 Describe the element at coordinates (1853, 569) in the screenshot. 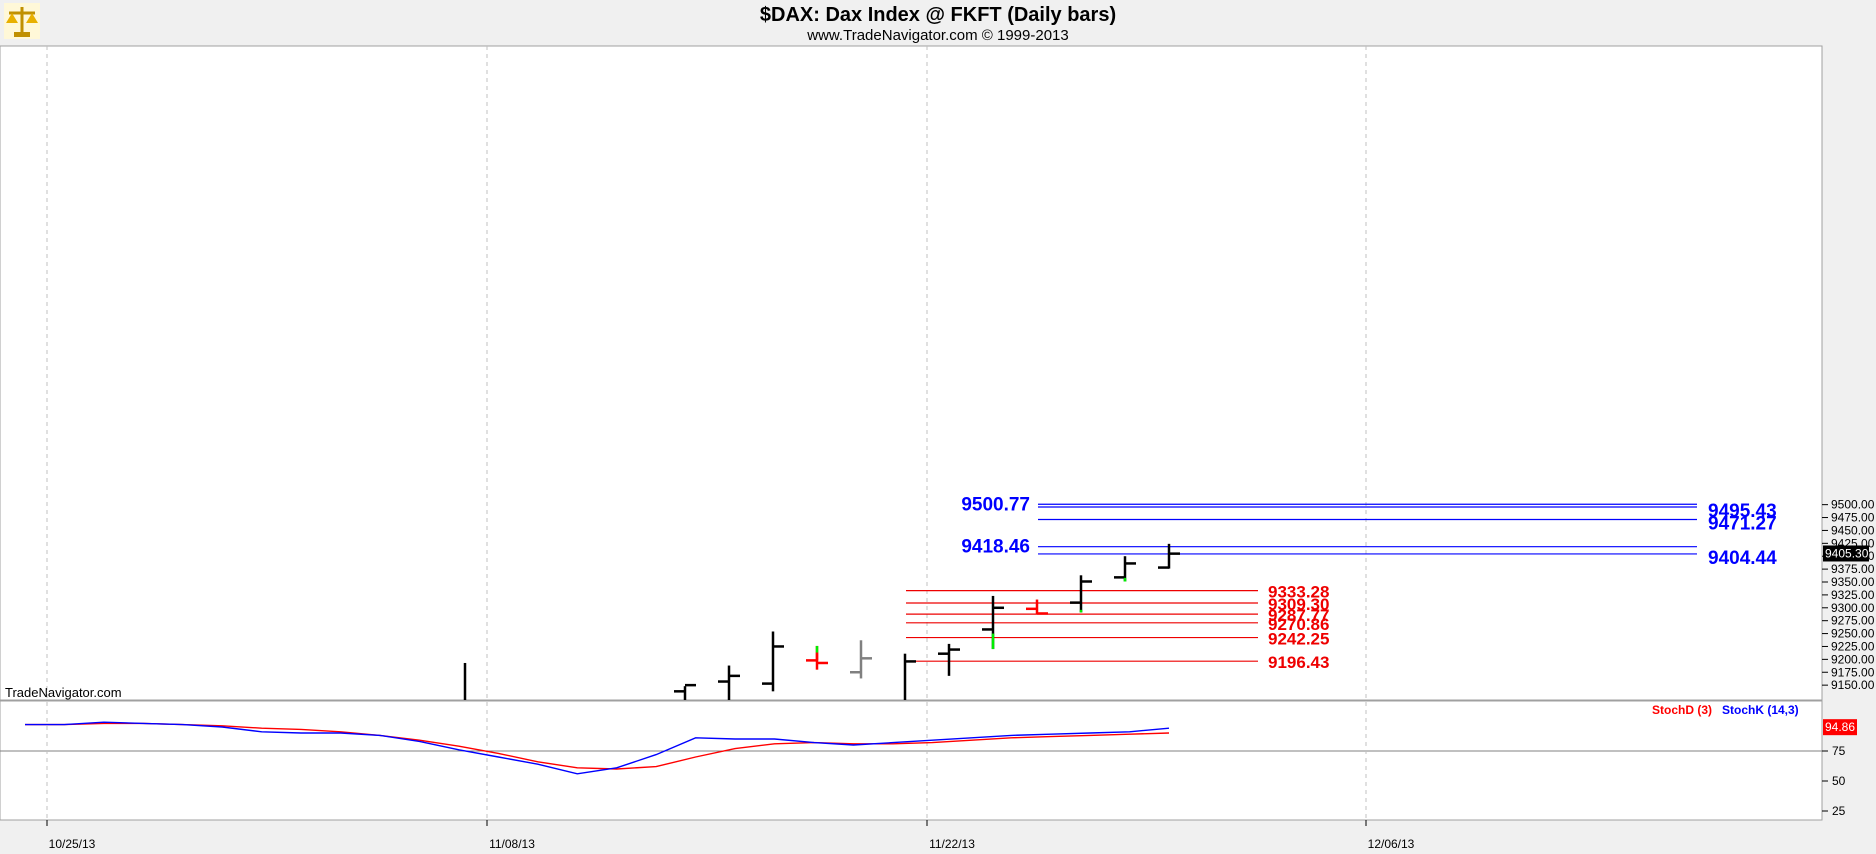

I see `y-tick-label: 9375.00` at that location.